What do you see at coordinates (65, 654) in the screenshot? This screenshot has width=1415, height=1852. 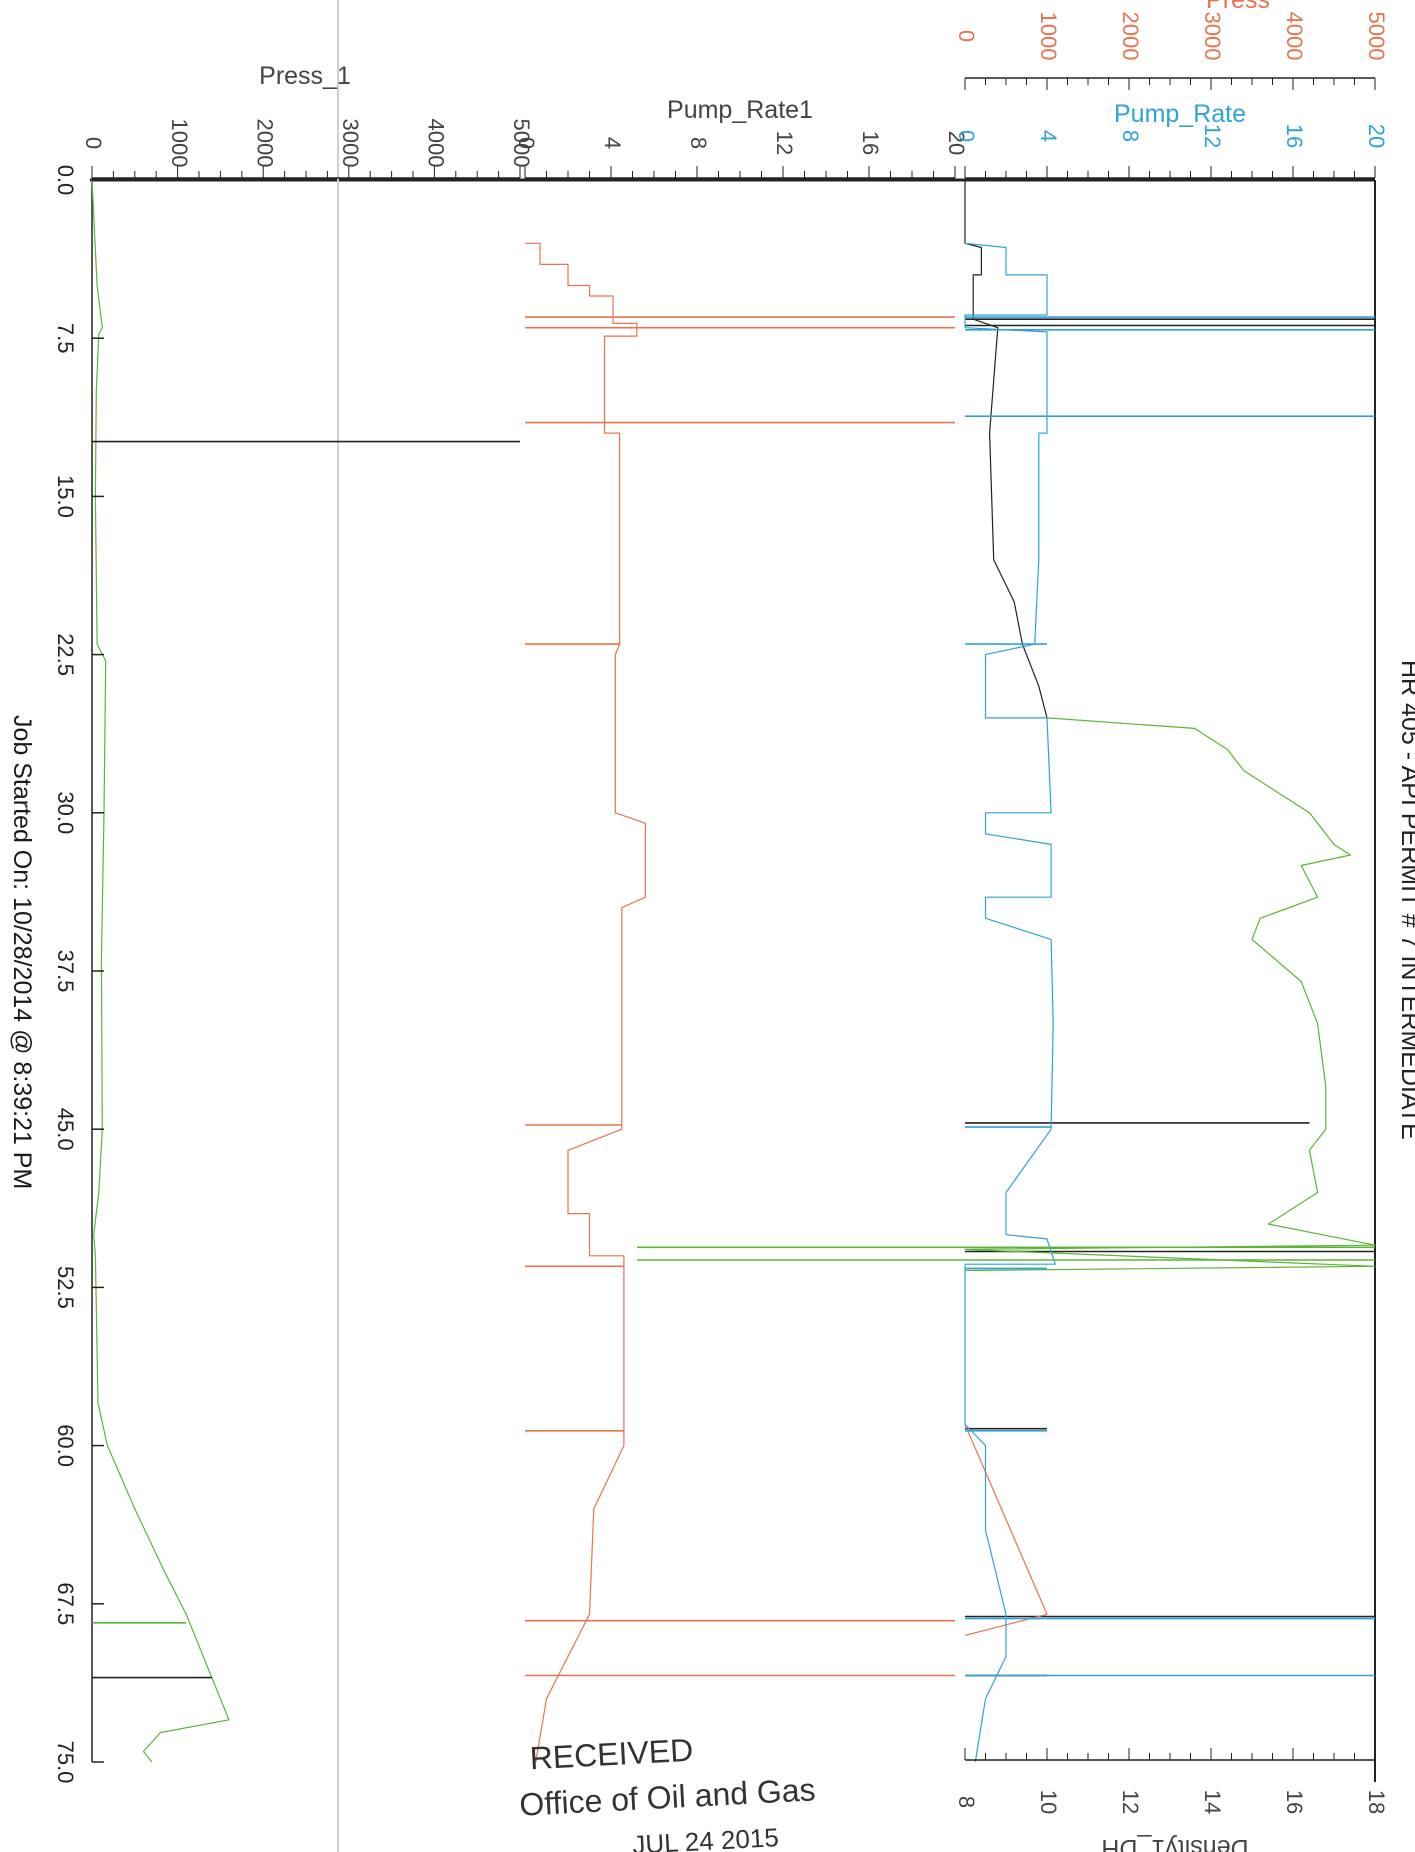 I see `time-tick-label: 22.5` at bounding box center [65, 654].